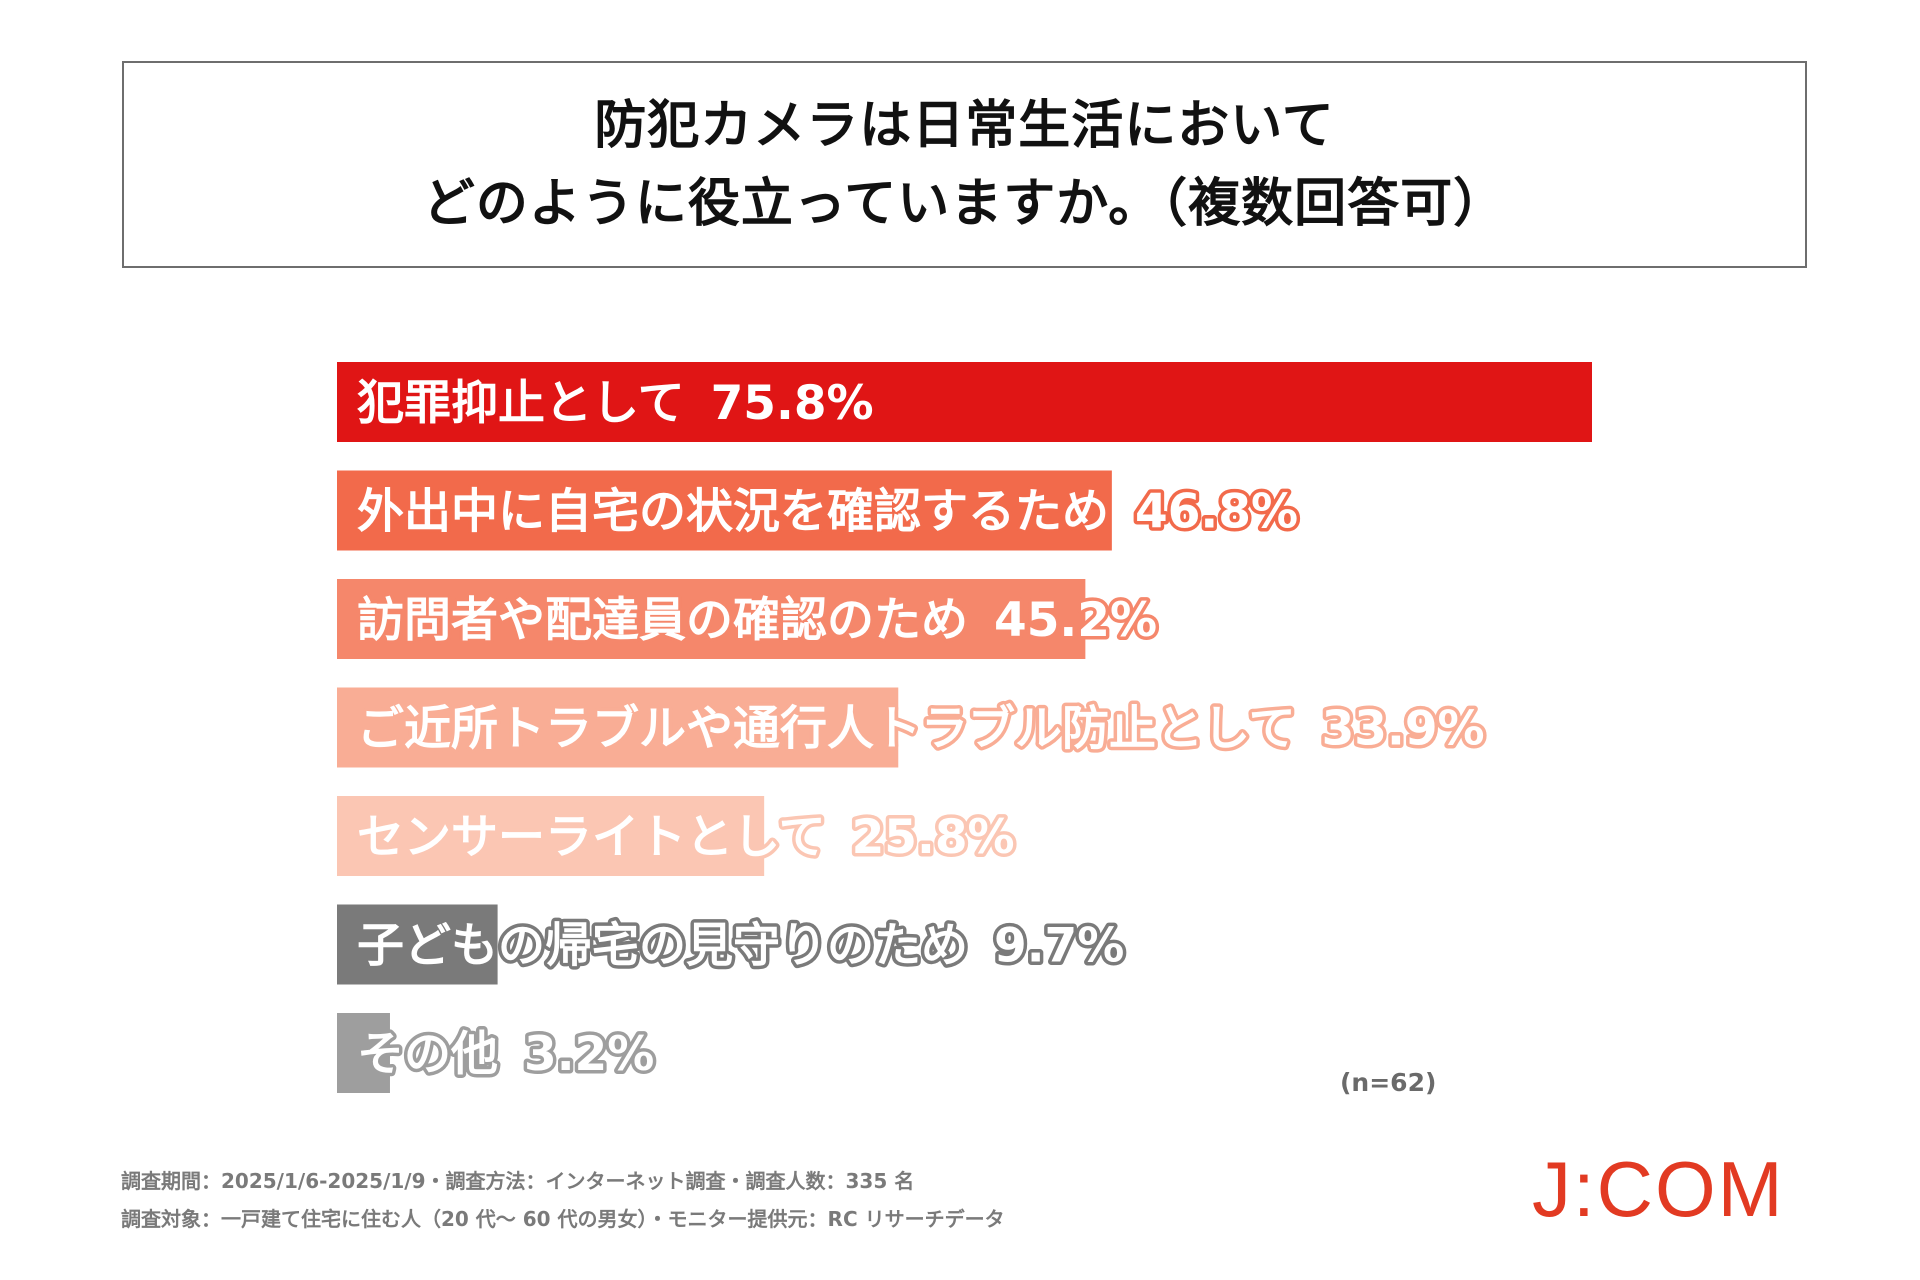 This screenshot has height=1280, width=1920. I want to click on bar-label-3: 訪問者や配達員の確認のため 45.2%, so click(757, 620).